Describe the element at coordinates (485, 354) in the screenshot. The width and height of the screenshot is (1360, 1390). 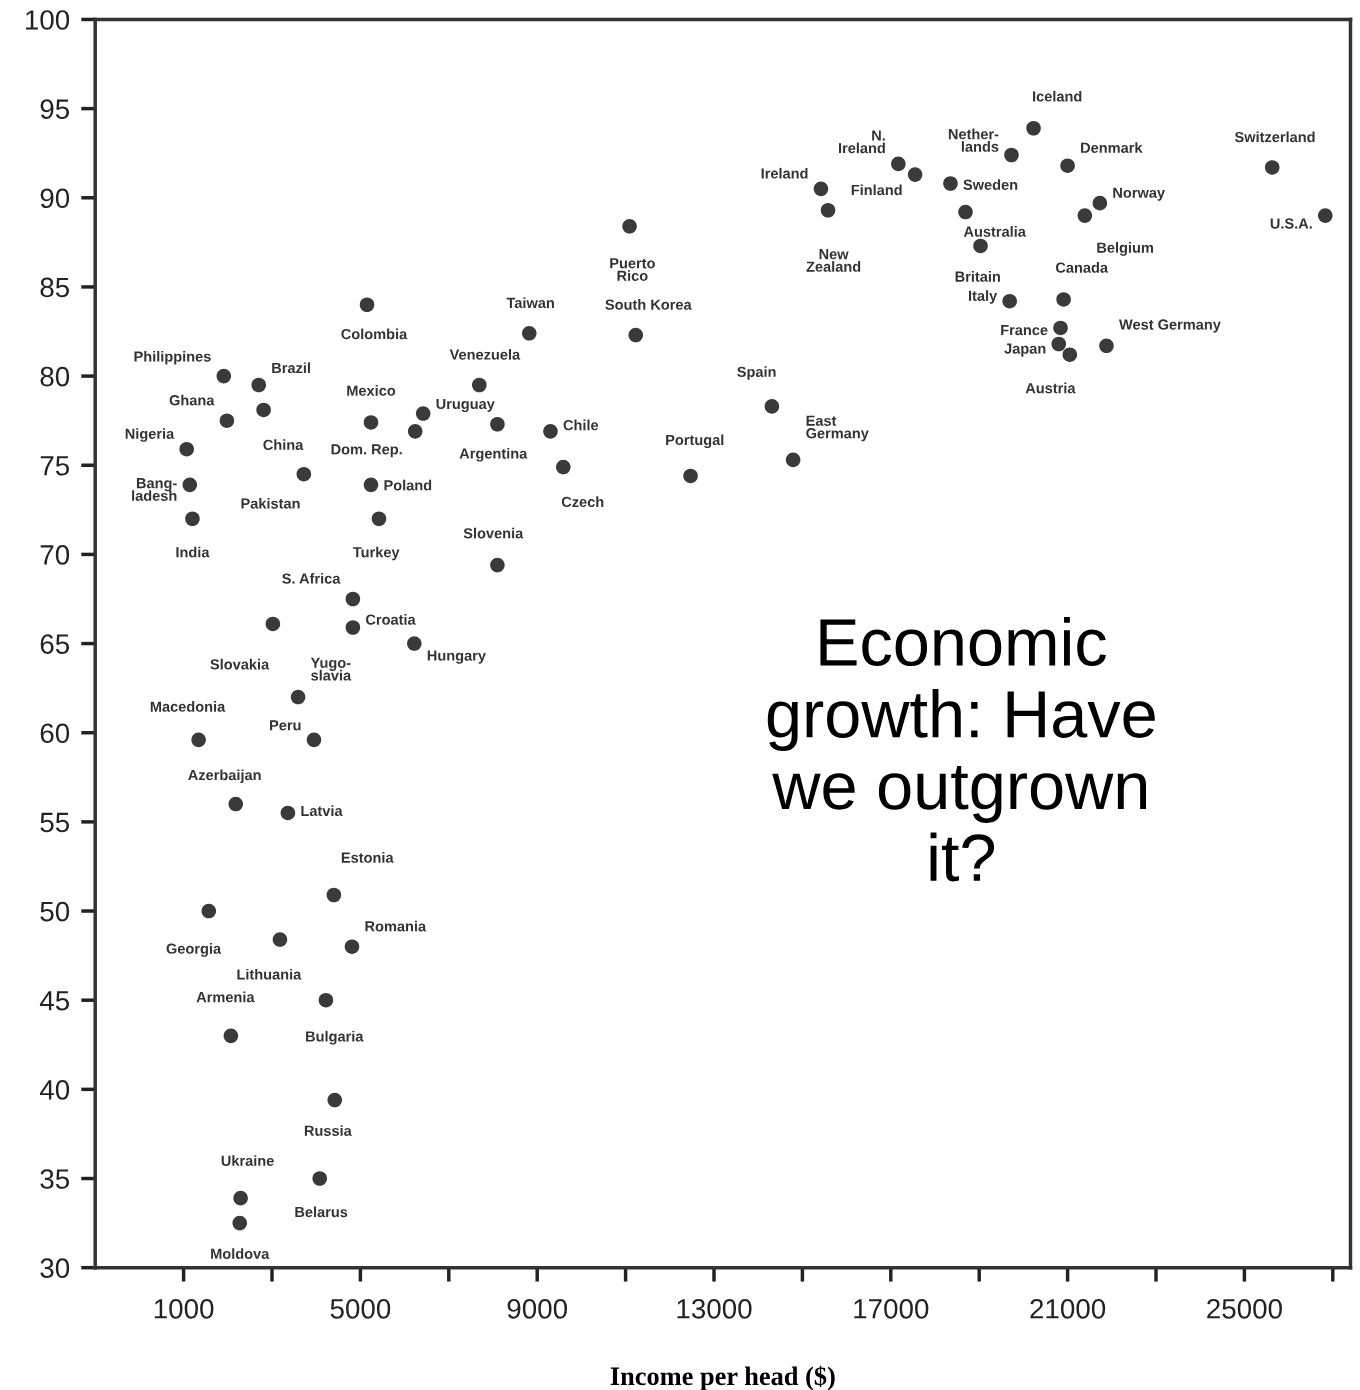
I see `annotation: Venezuela` at that location.